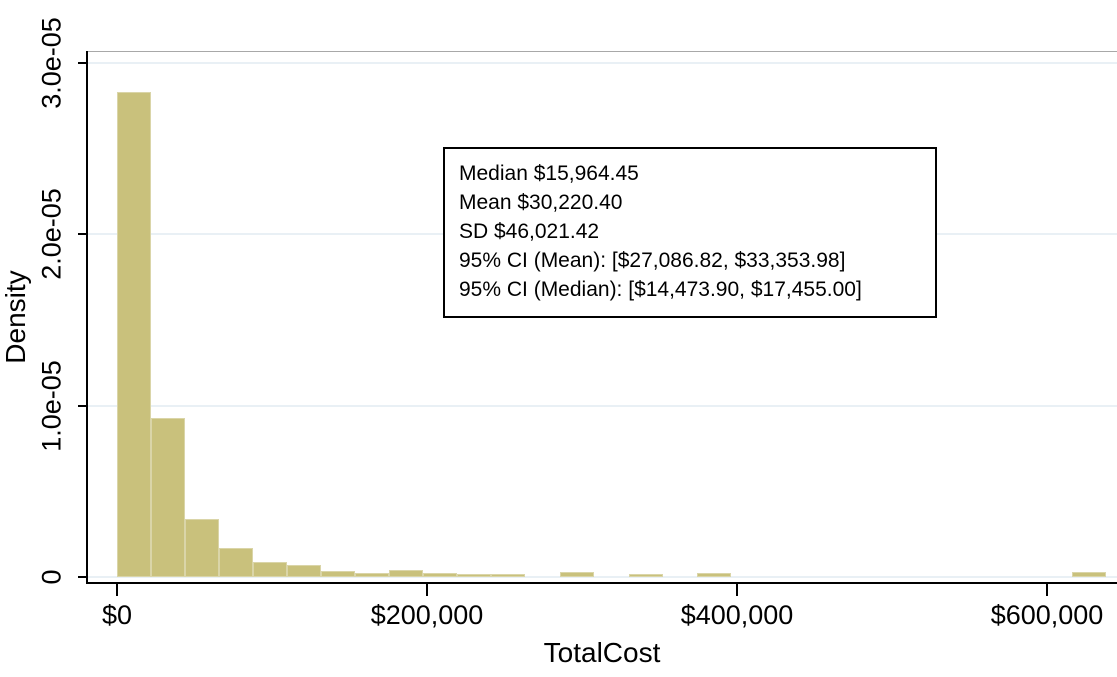 Image resolution: width=1117 pixels, height=677 pixels. What do you see at coordinates (541, 202) in the screenshot?
I see `stat-mean: Mean $30,220.40` at bounding box center [541, 202].